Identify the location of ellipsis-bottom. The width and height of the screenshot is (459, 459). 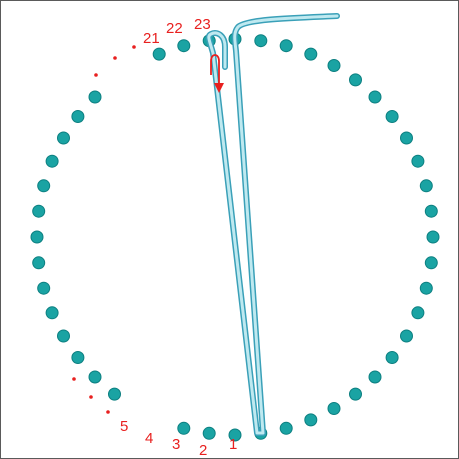
(91, 395).